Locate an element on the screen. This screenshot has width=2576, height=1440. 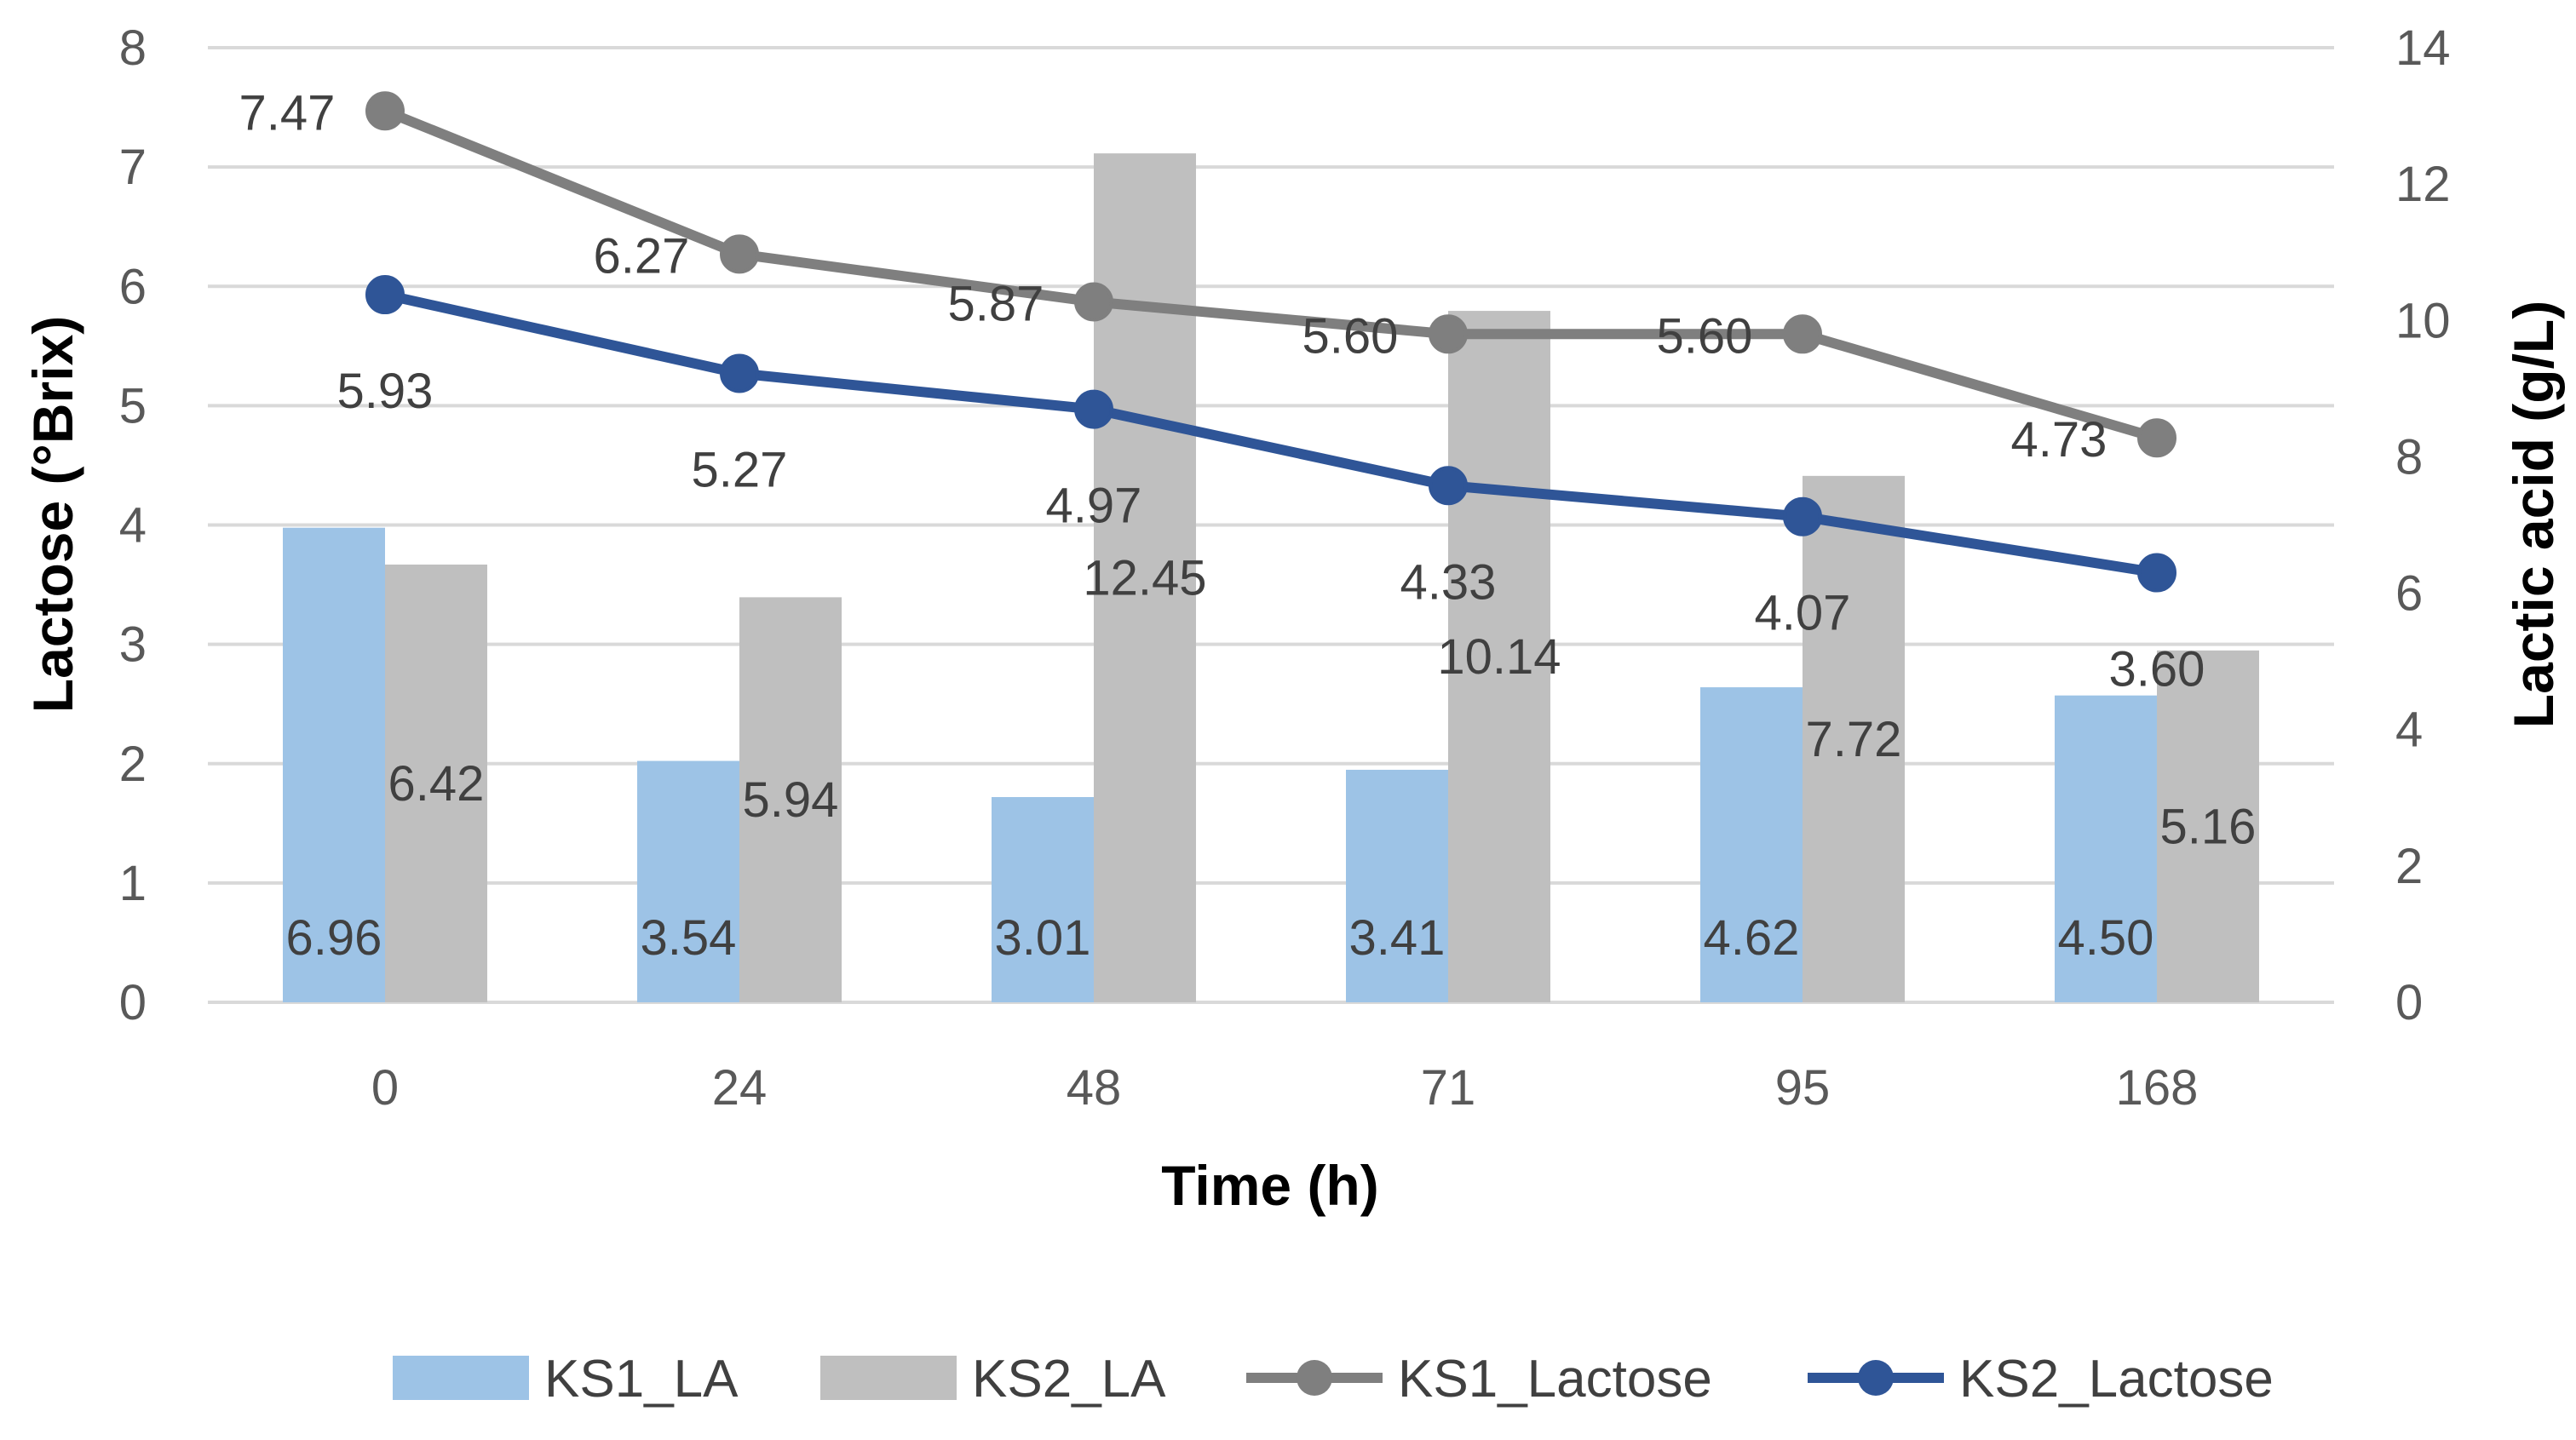
y-tick-label: 6 is located at coordinates (133, 286).